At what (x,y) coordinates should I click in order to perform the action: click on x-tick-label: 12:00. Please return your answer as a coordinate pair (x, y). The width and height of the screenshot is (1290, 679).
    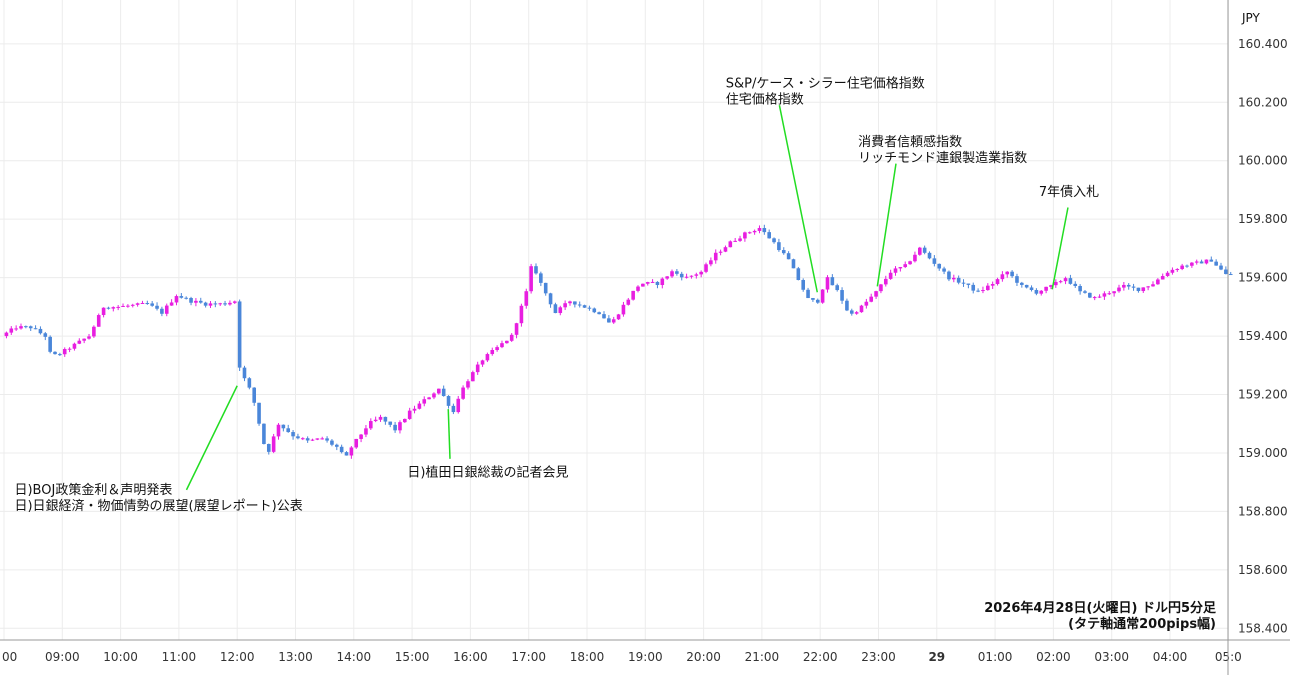
    Looking at the image, I should click on (237, 657).